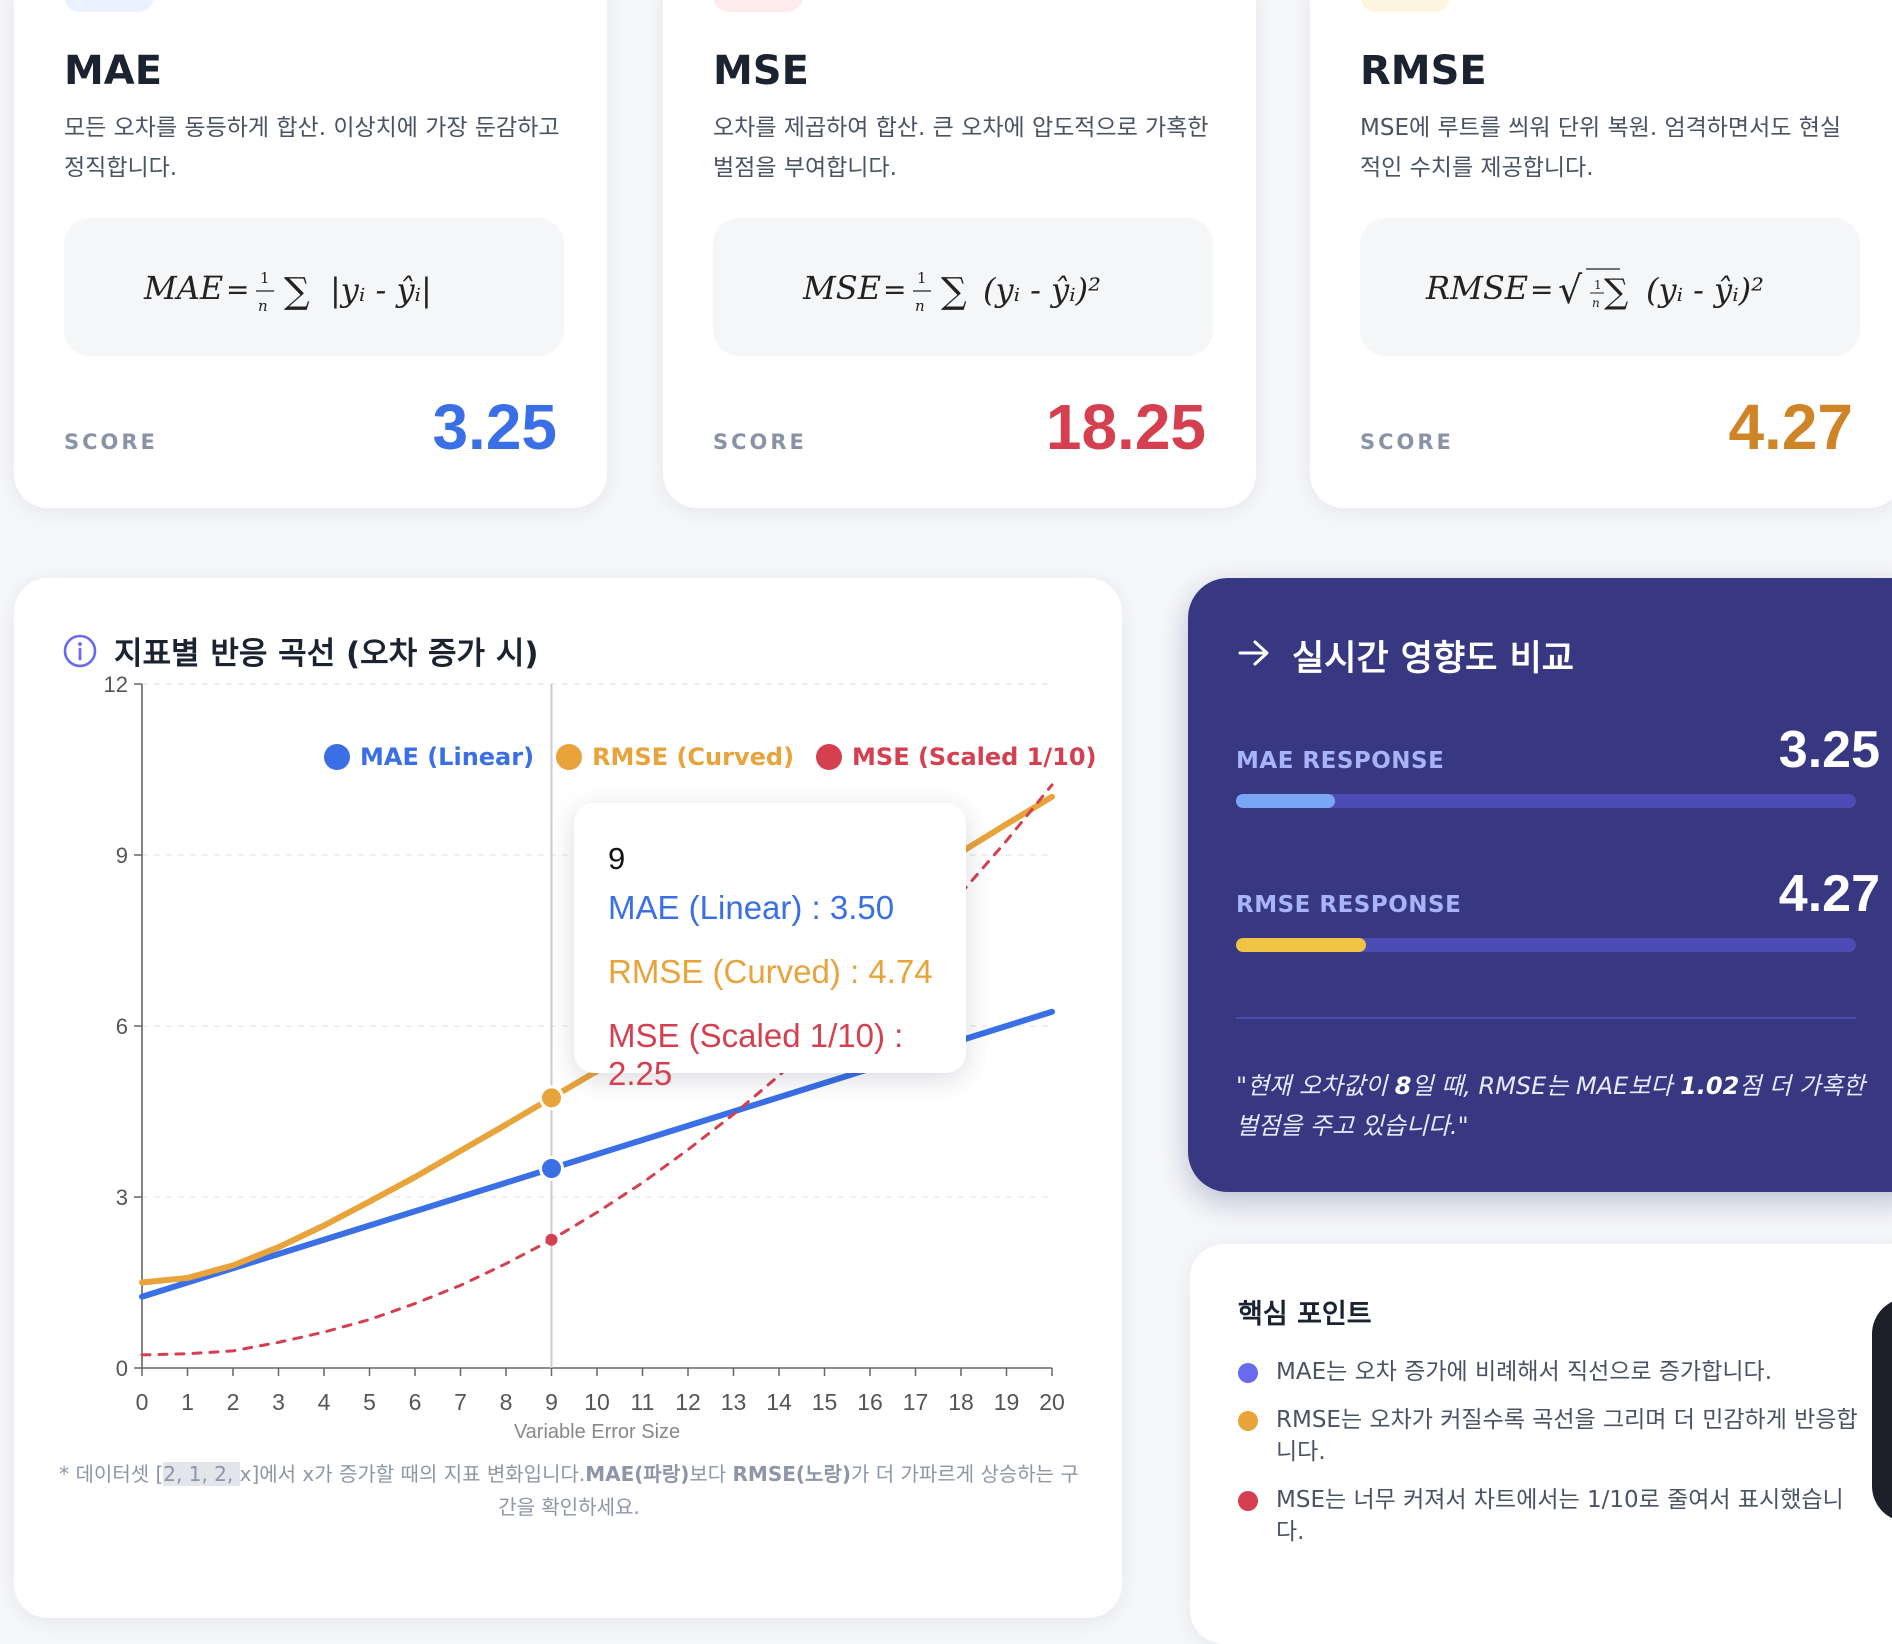  I want to click on svg-text: (yᵢ - ŷᵢ)², so click(1042, 290).